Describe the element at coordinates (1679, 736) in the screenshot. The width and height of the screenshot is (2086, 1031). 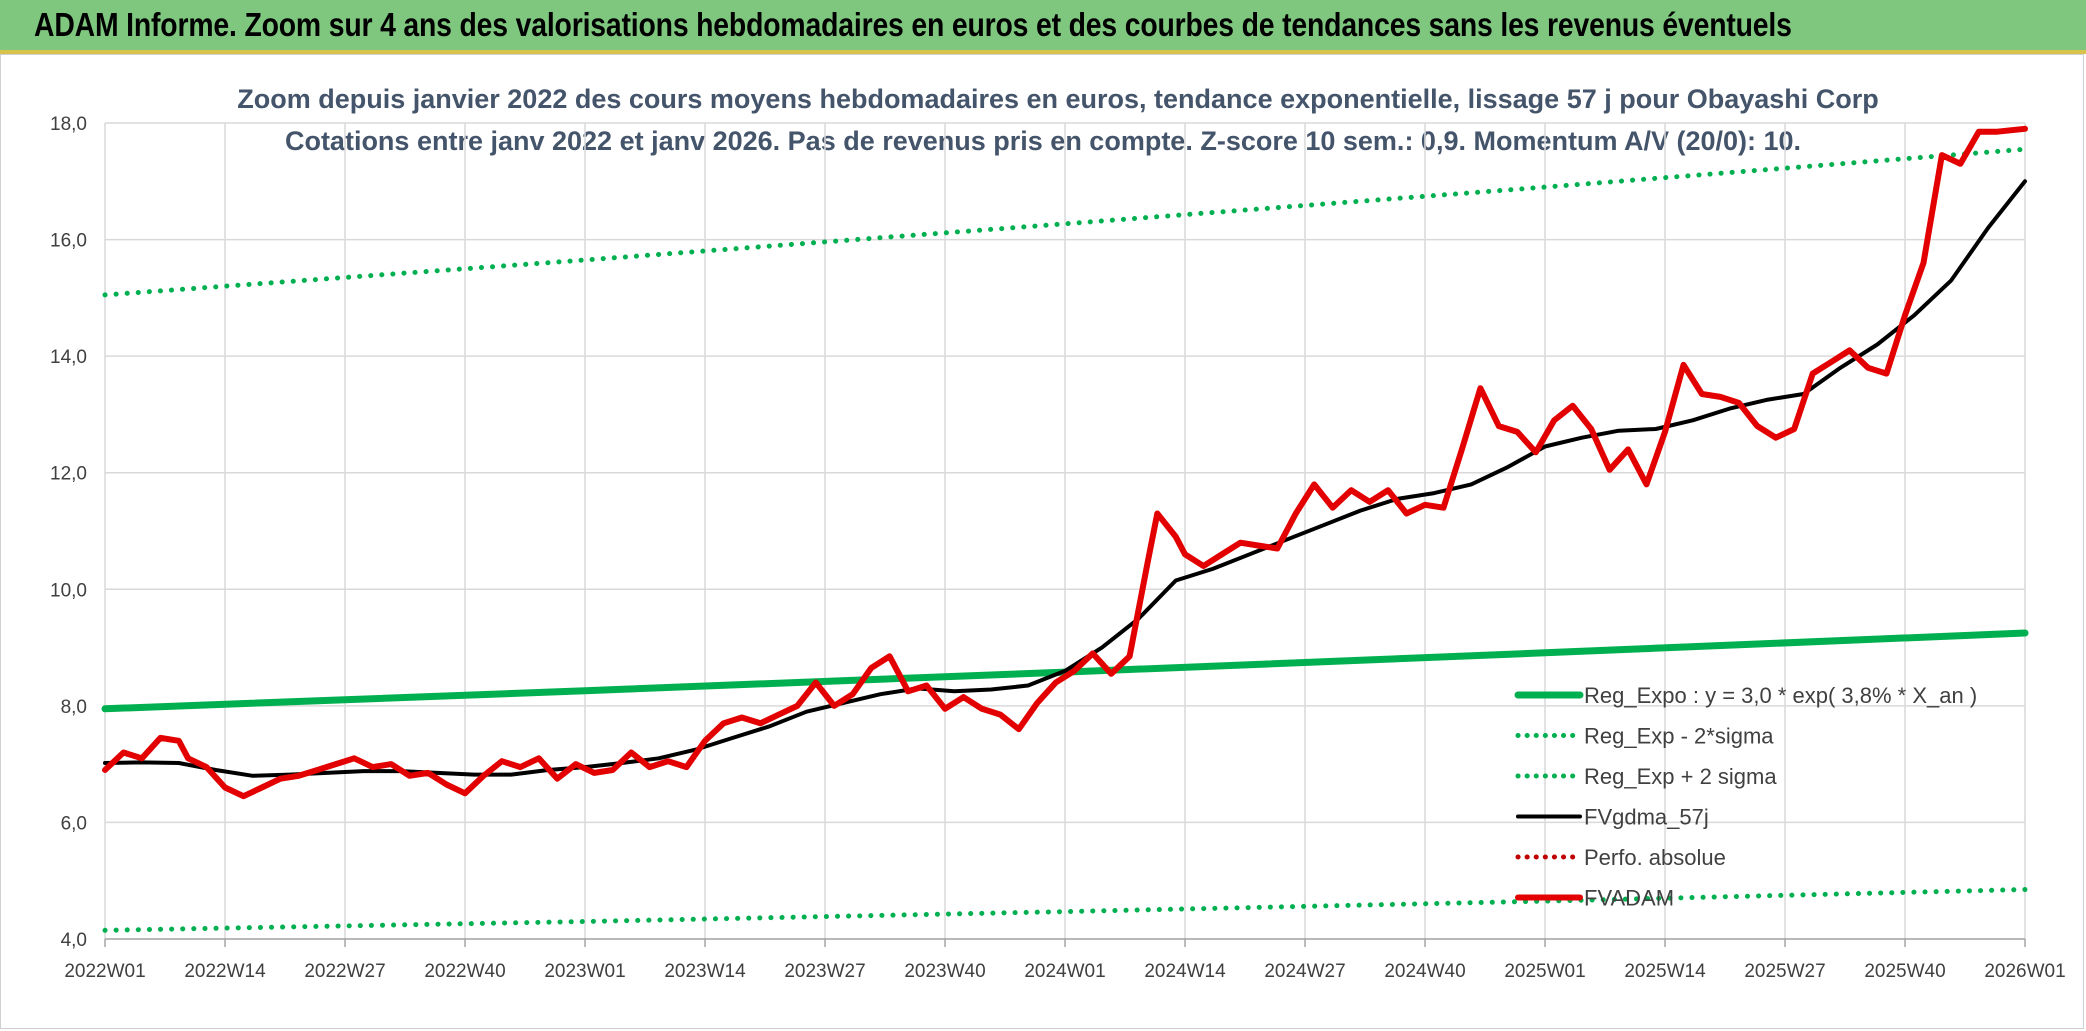
I see `legend-label-1: Reg_Exp - 2*sigma` at that location.